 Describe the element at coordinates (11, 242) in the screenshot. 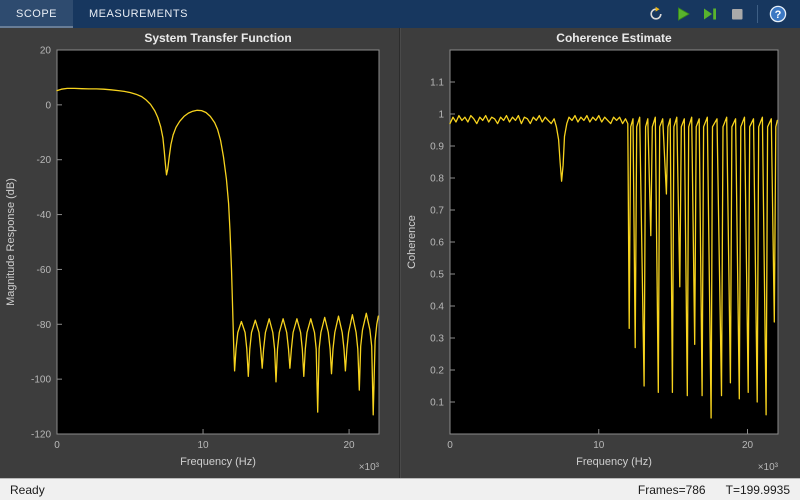

I see `y-axis-label: Magnitude Response (dB)` at that location.